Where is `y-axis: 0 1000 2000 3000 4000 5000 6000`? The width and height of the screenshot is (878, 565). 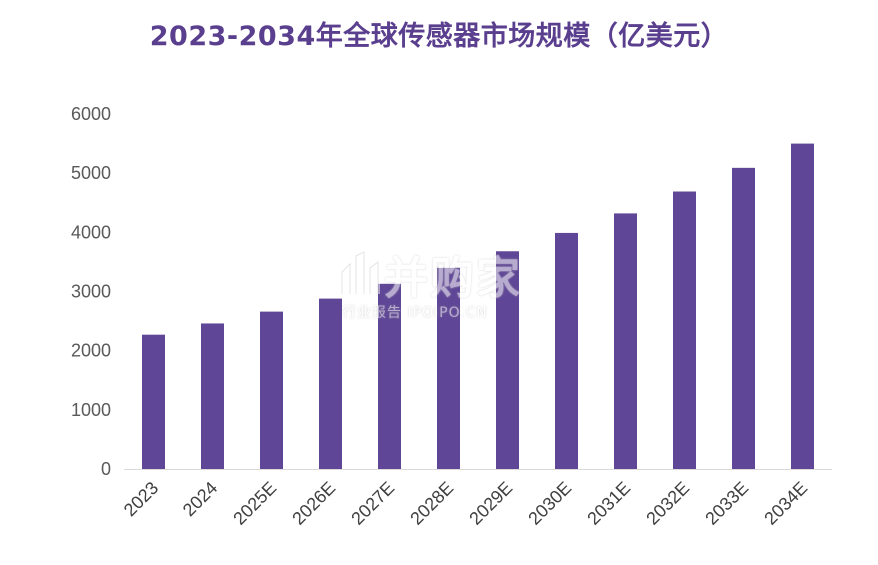 y-axis: 0 1000 2000 3000 4000 5000 6000 is located at coordinates (91, 291).